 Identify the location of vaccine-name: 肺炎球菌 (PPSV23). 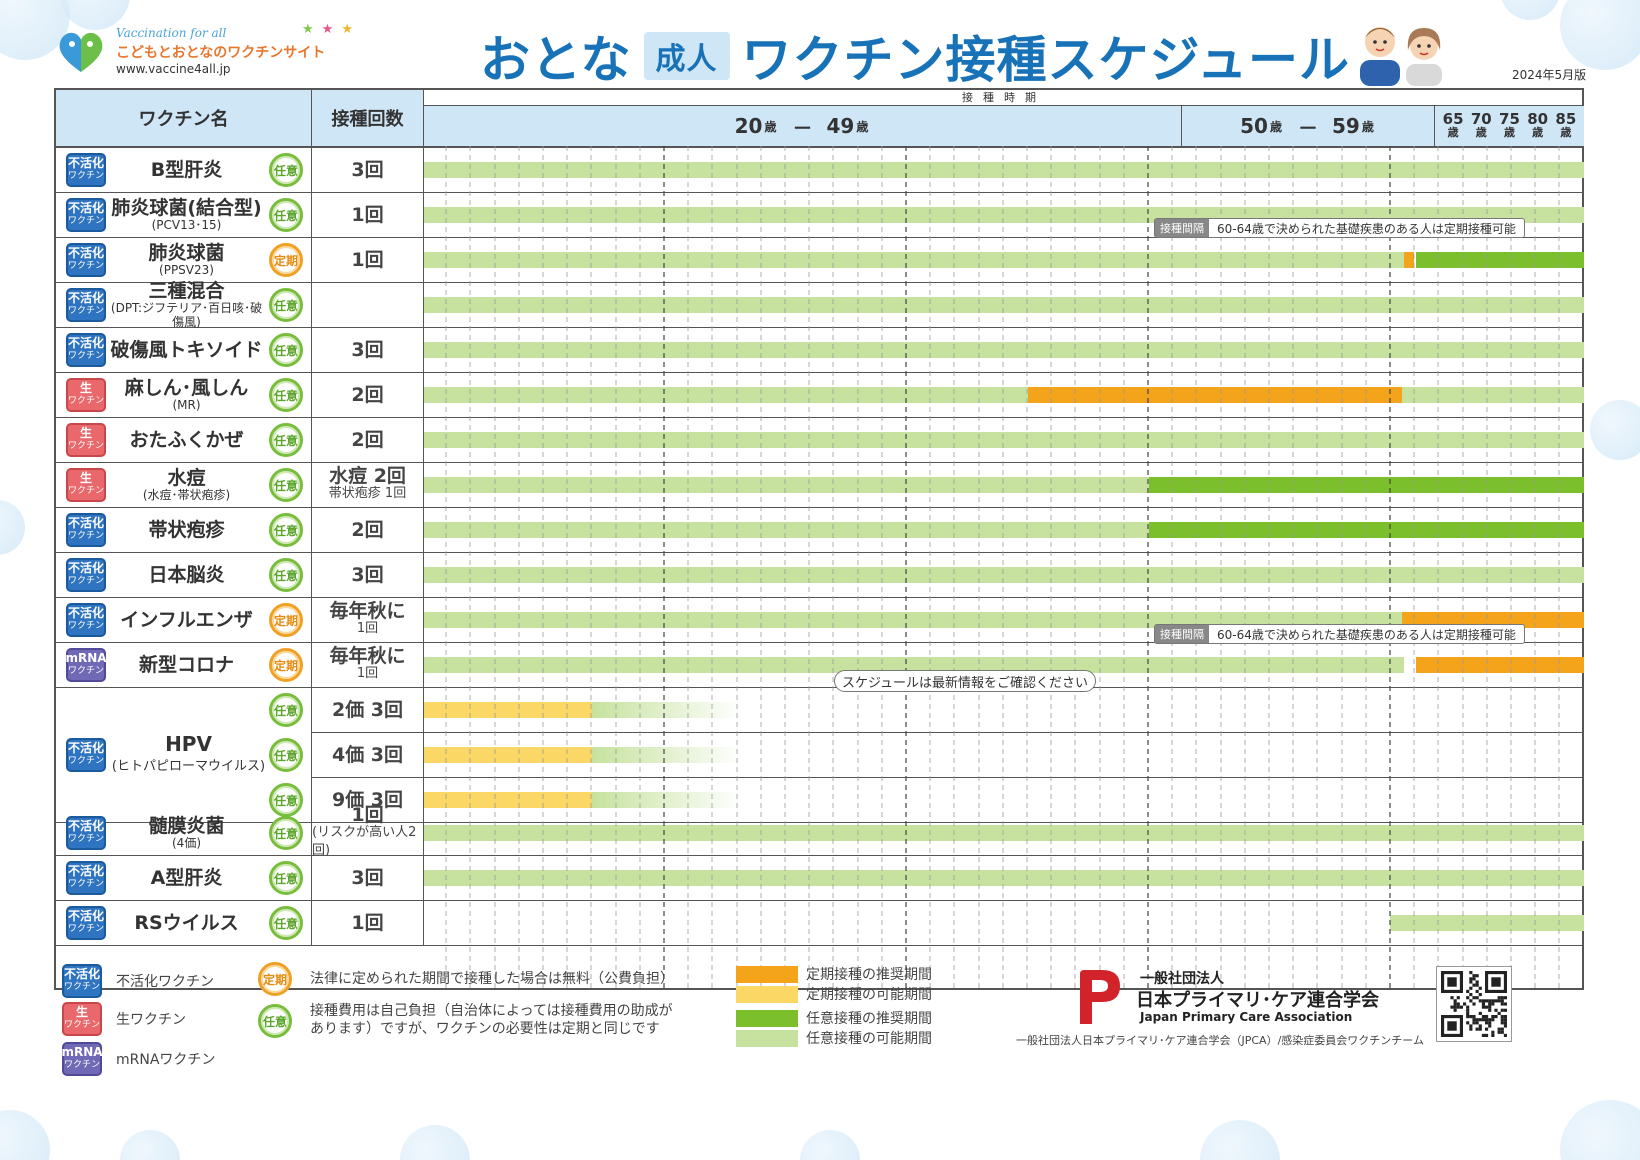
(186, 259).